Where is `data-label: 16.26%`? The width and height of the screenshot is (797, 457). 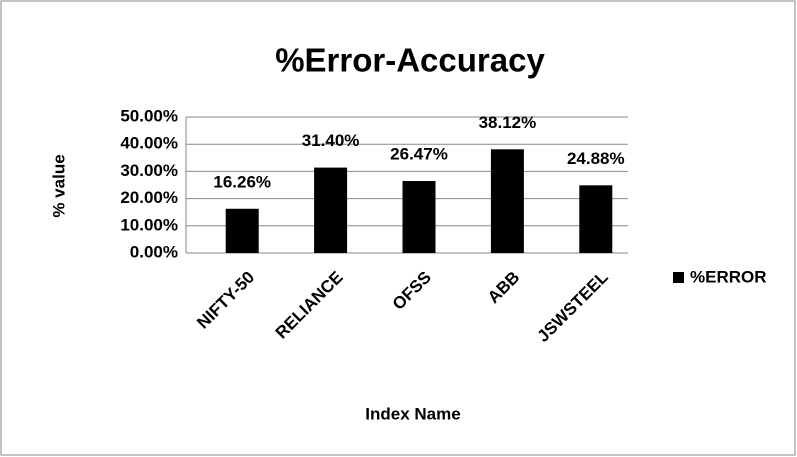
data-label: 16.26% is located at coordinates (242, 181).